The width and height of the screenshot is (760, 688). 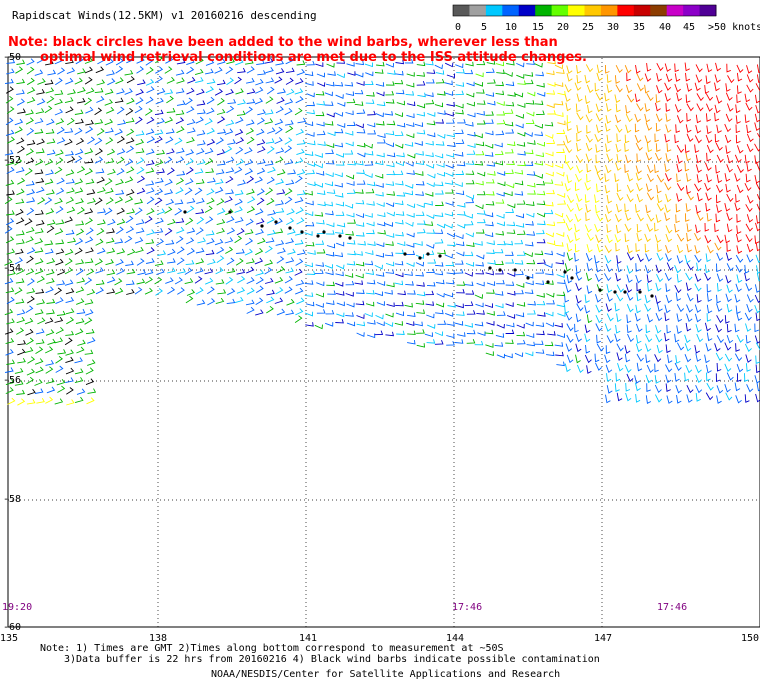 What do you see at coordinates (603, 638) in the screenshot?
I see `lon-label-147: 147` at bounding box center [603, 638].